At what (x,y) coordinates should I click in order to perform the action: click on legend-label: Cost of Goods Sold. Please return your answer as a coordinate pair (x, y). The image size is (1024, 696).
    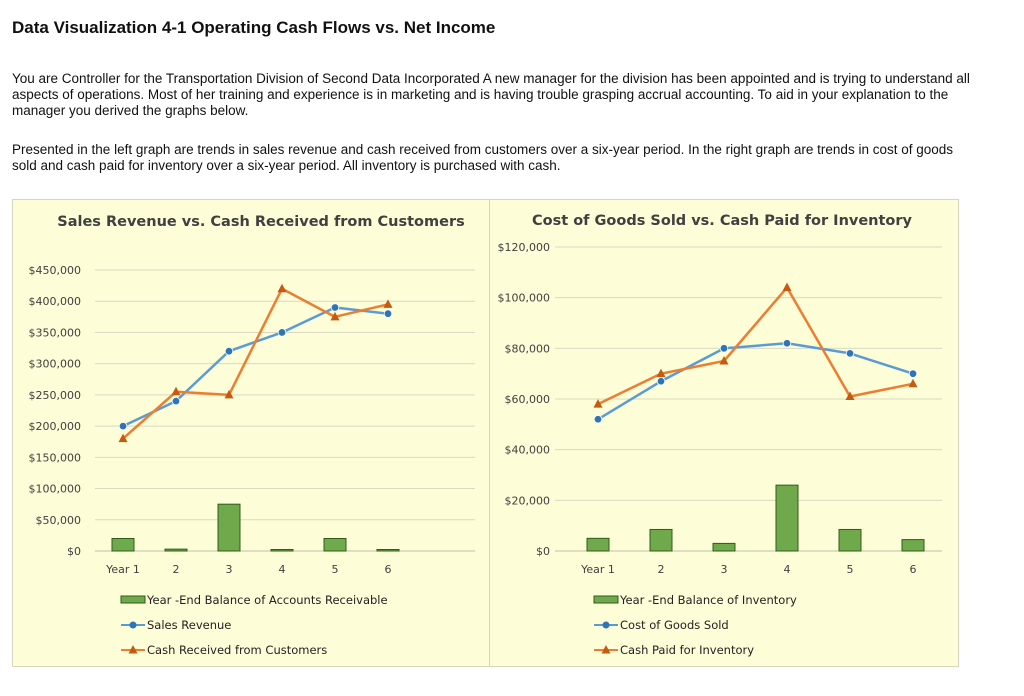
    Looking at the image, I should click on (674, 625).